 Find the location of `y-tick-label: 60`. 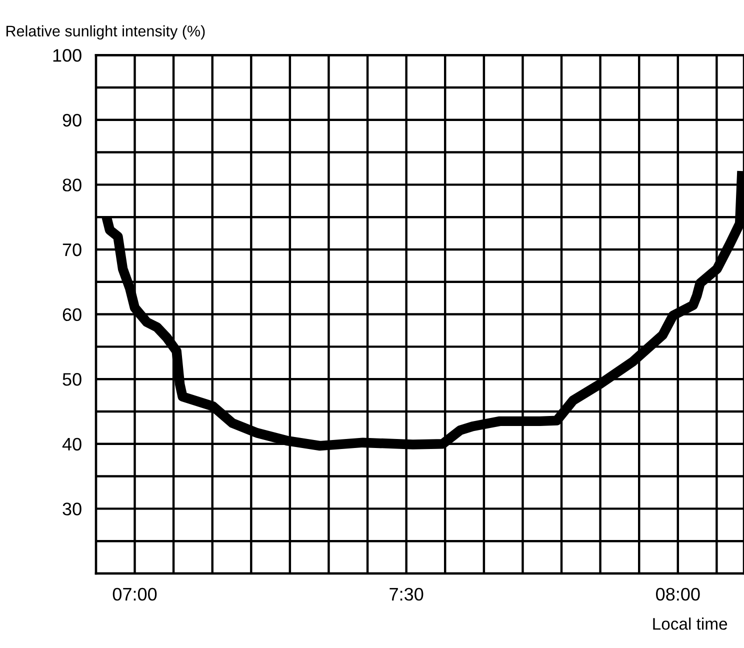

y-tick-label: 60 is located at coordinates (72, 314).